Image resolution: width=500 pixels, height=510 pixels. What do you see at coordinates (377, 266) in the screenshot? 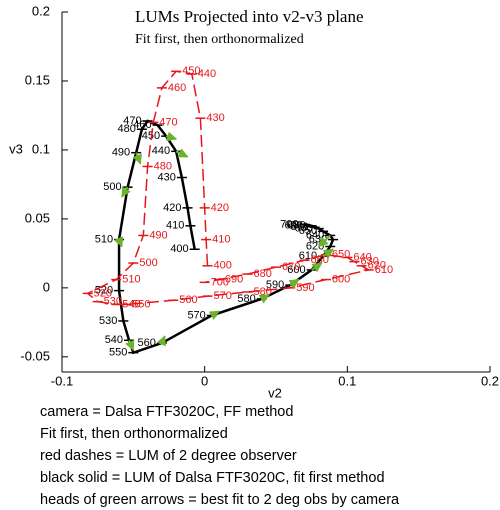
I see `point-label: 620` at bounding box center [377, 266].